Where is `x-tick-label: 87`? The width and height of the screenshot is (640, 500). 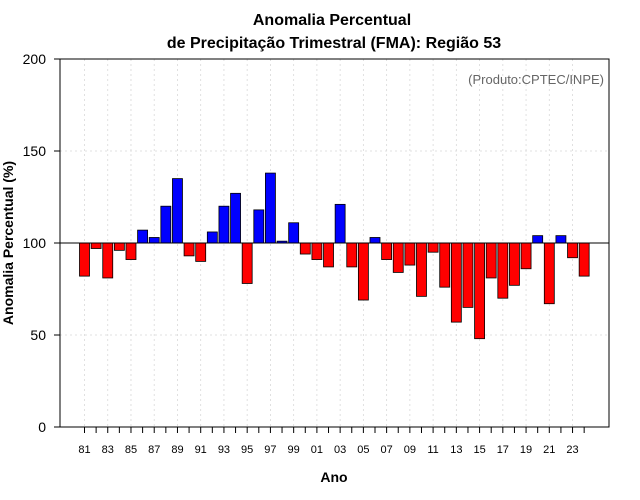 x-tick-label: 87 is located at coordinates (154, 450).